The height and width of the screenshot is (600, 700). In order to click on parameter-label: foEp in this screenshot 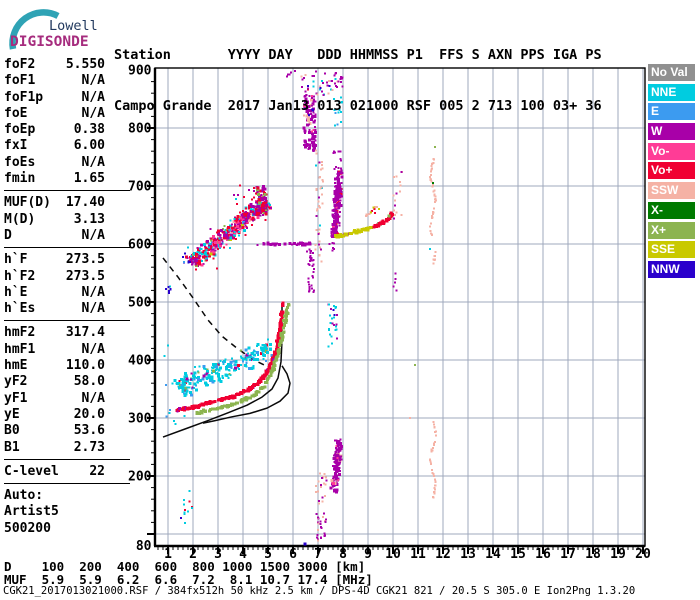, I will do `click(20, 130)`.